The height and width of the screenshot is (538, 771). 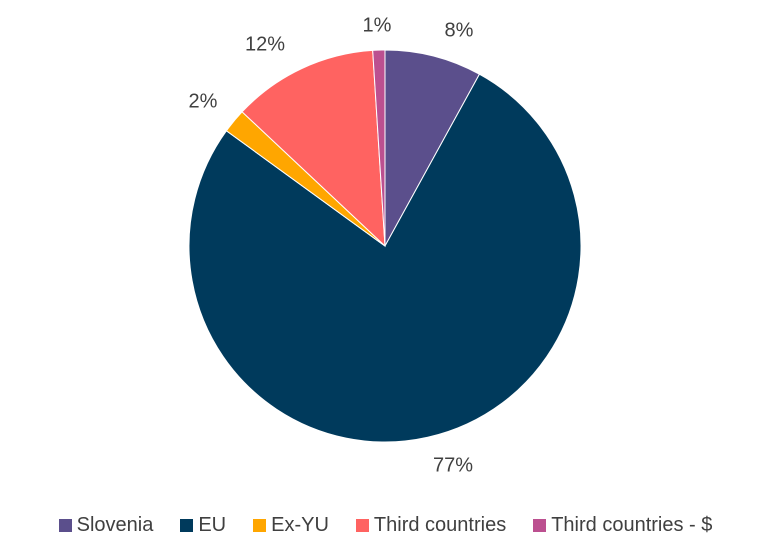 What do you see at coordinates (453, 465) in the screenshot?
I see `data-label: 77%` at bounding box center [453, 465].